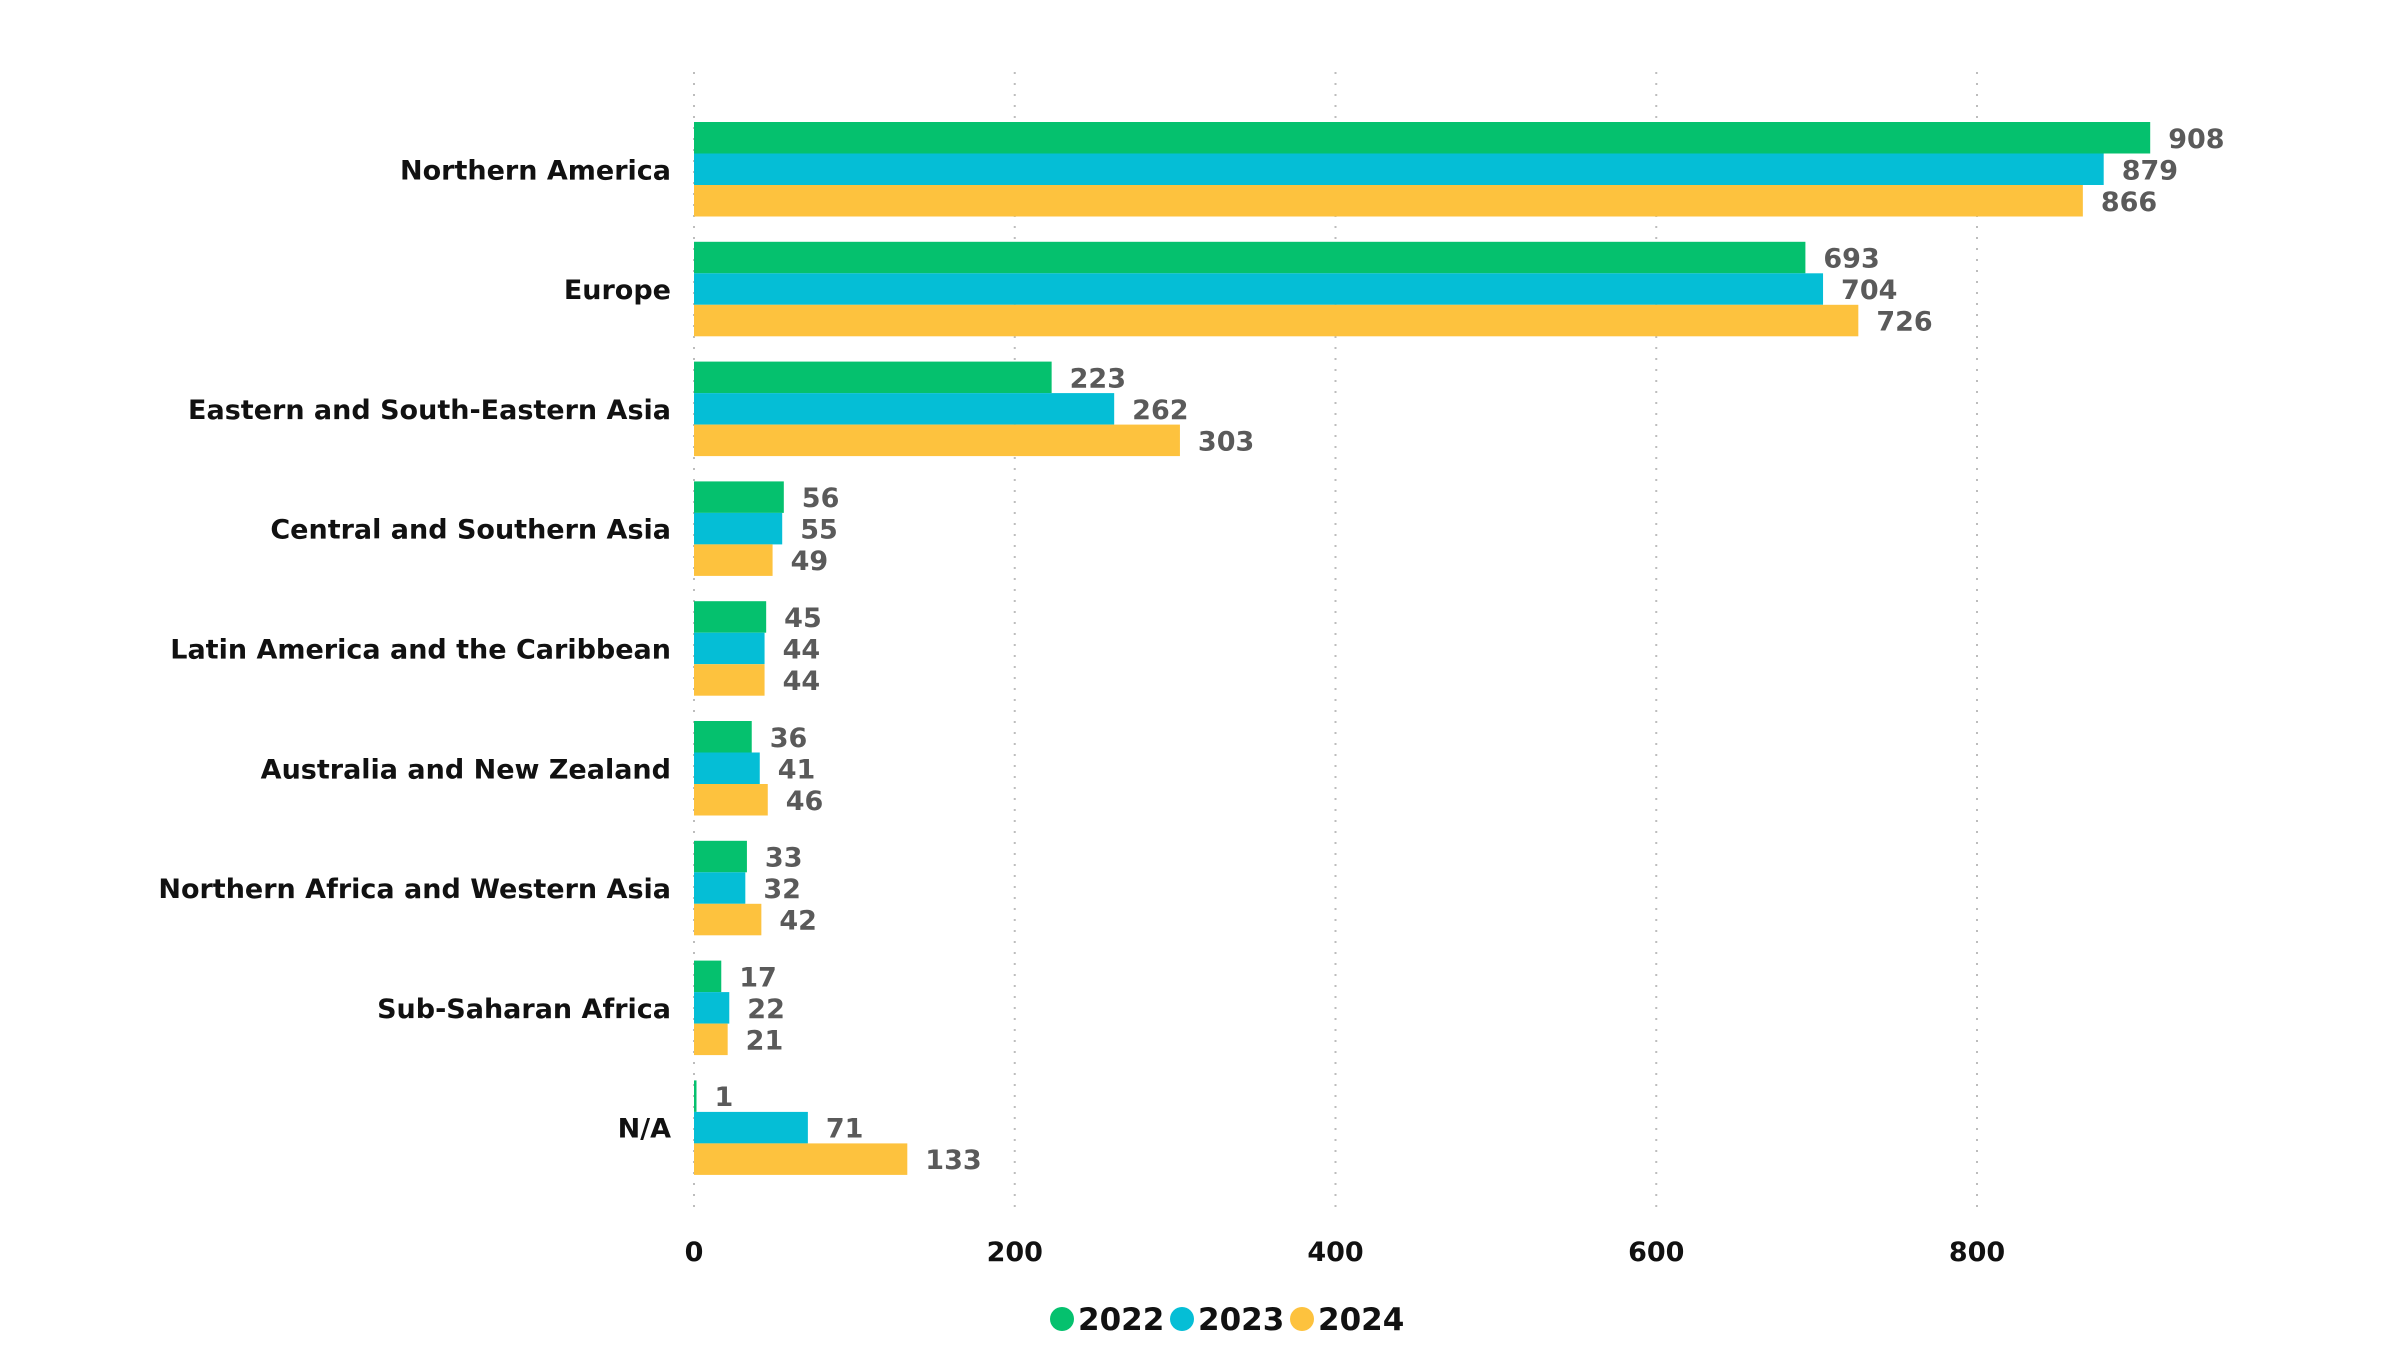 The height and width of the screenshot is (1350, 2400). Describe the element at coordinates (1015, 1252) in the screenshot. I see `x-tick-label-200: 200` at that location.